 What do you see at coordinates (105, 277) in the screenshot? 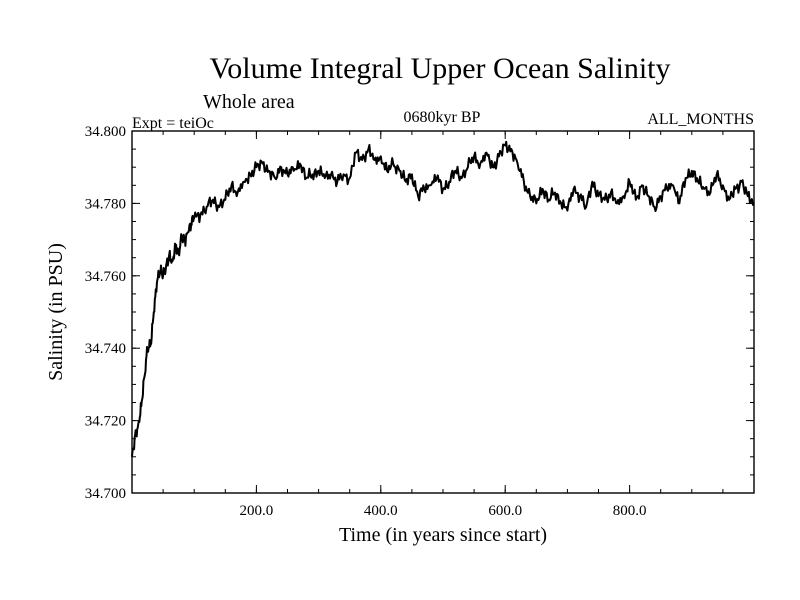
I see `y-tick-label: 34.760` at bounding box center [105, 277].